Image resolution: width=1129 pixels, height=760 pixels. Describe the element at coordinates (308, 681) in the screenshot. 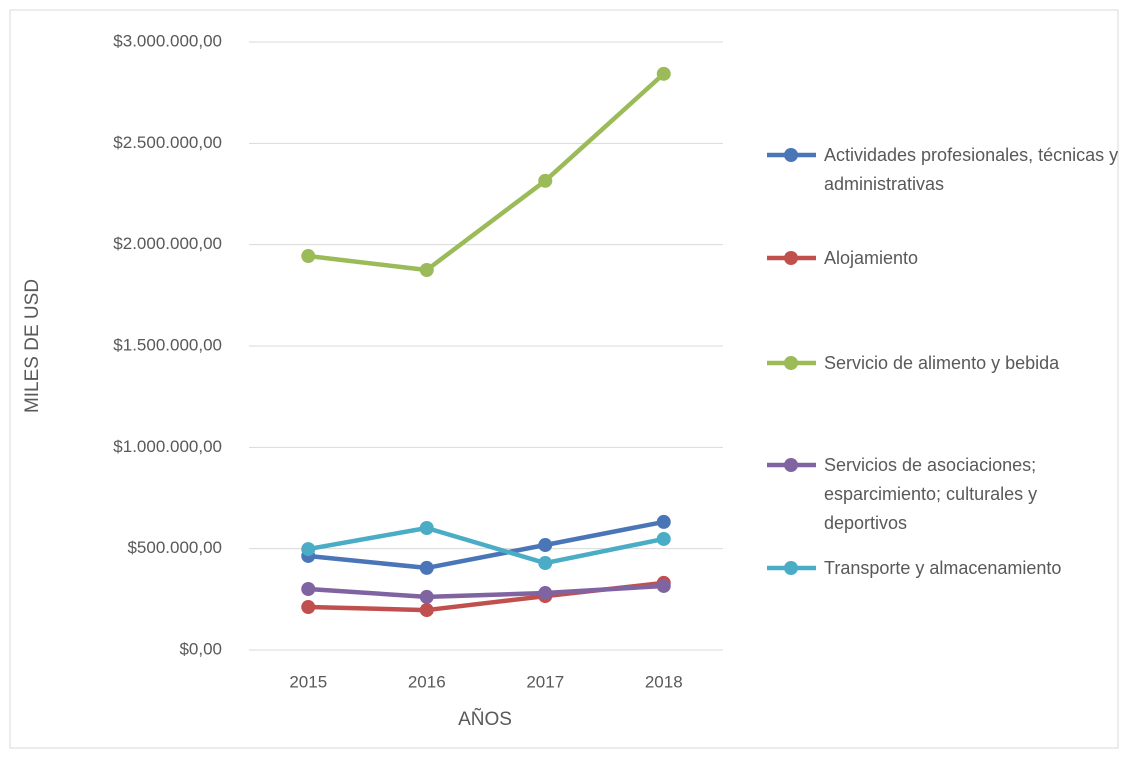

I see `x-tick-label: 2015` at that location.